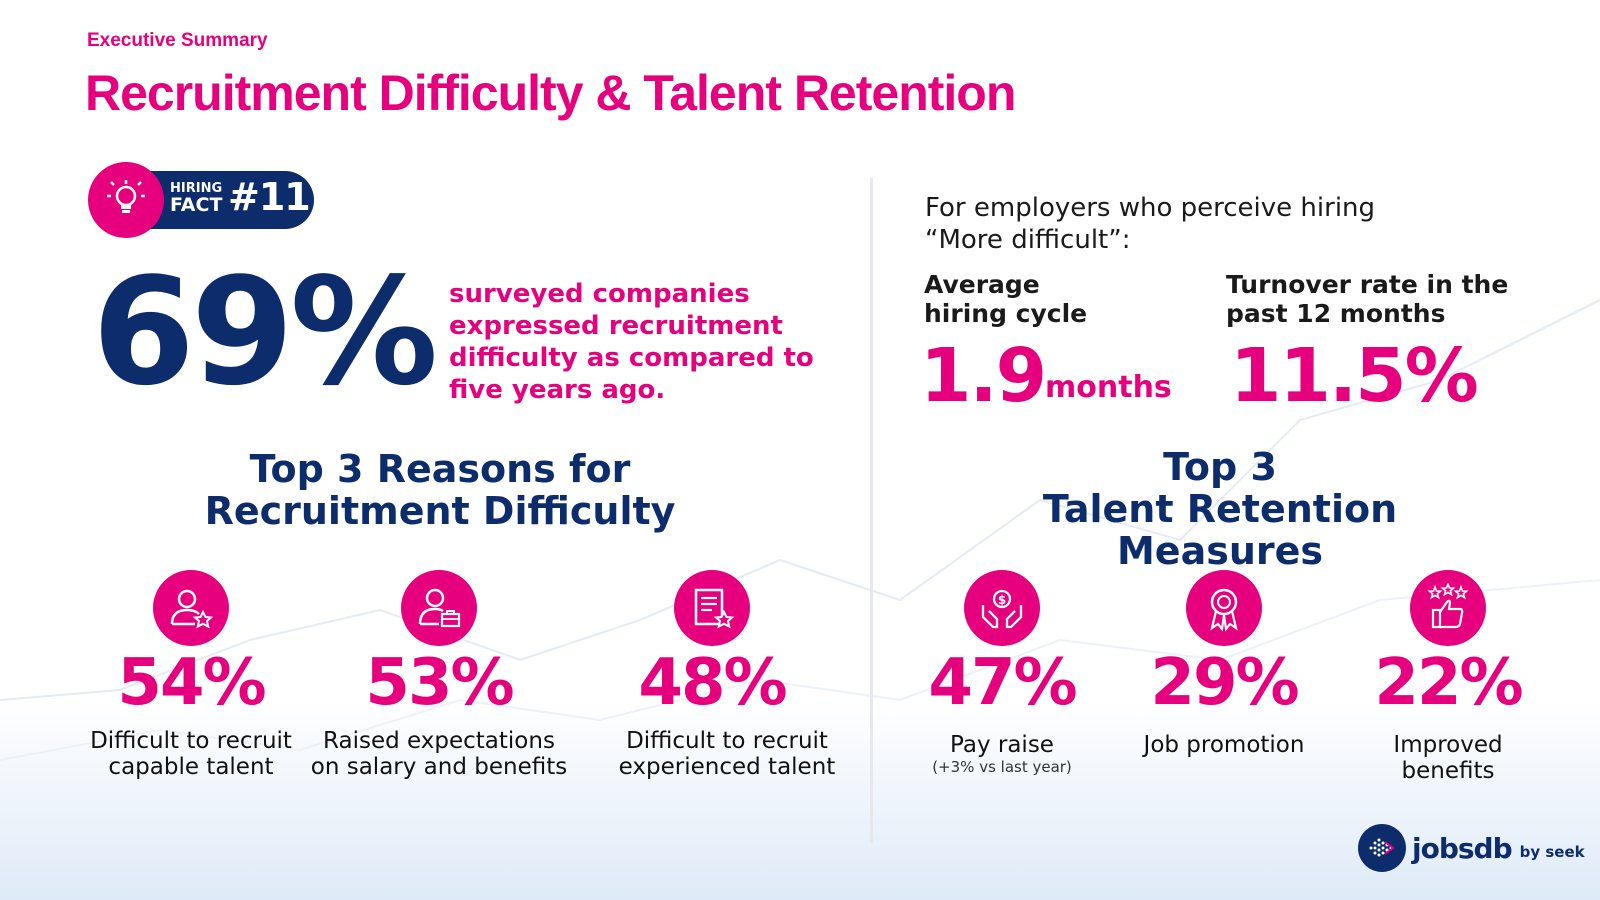 This screenshot has width=1600, height=900. I want to click on reasons-title: Top 3 Reasons for Recruitment Difficulty, so click(440, 490).